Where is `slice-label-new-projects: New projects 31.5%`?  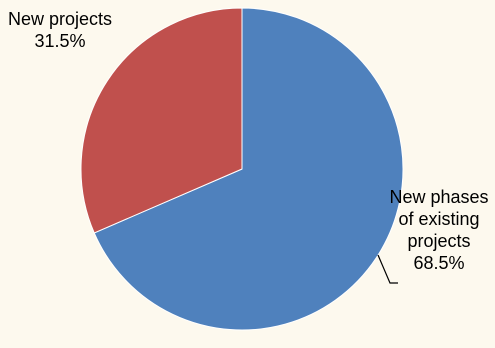
slice-label-new-projects: New projects 31.5% is located at coordinates (60, 30).